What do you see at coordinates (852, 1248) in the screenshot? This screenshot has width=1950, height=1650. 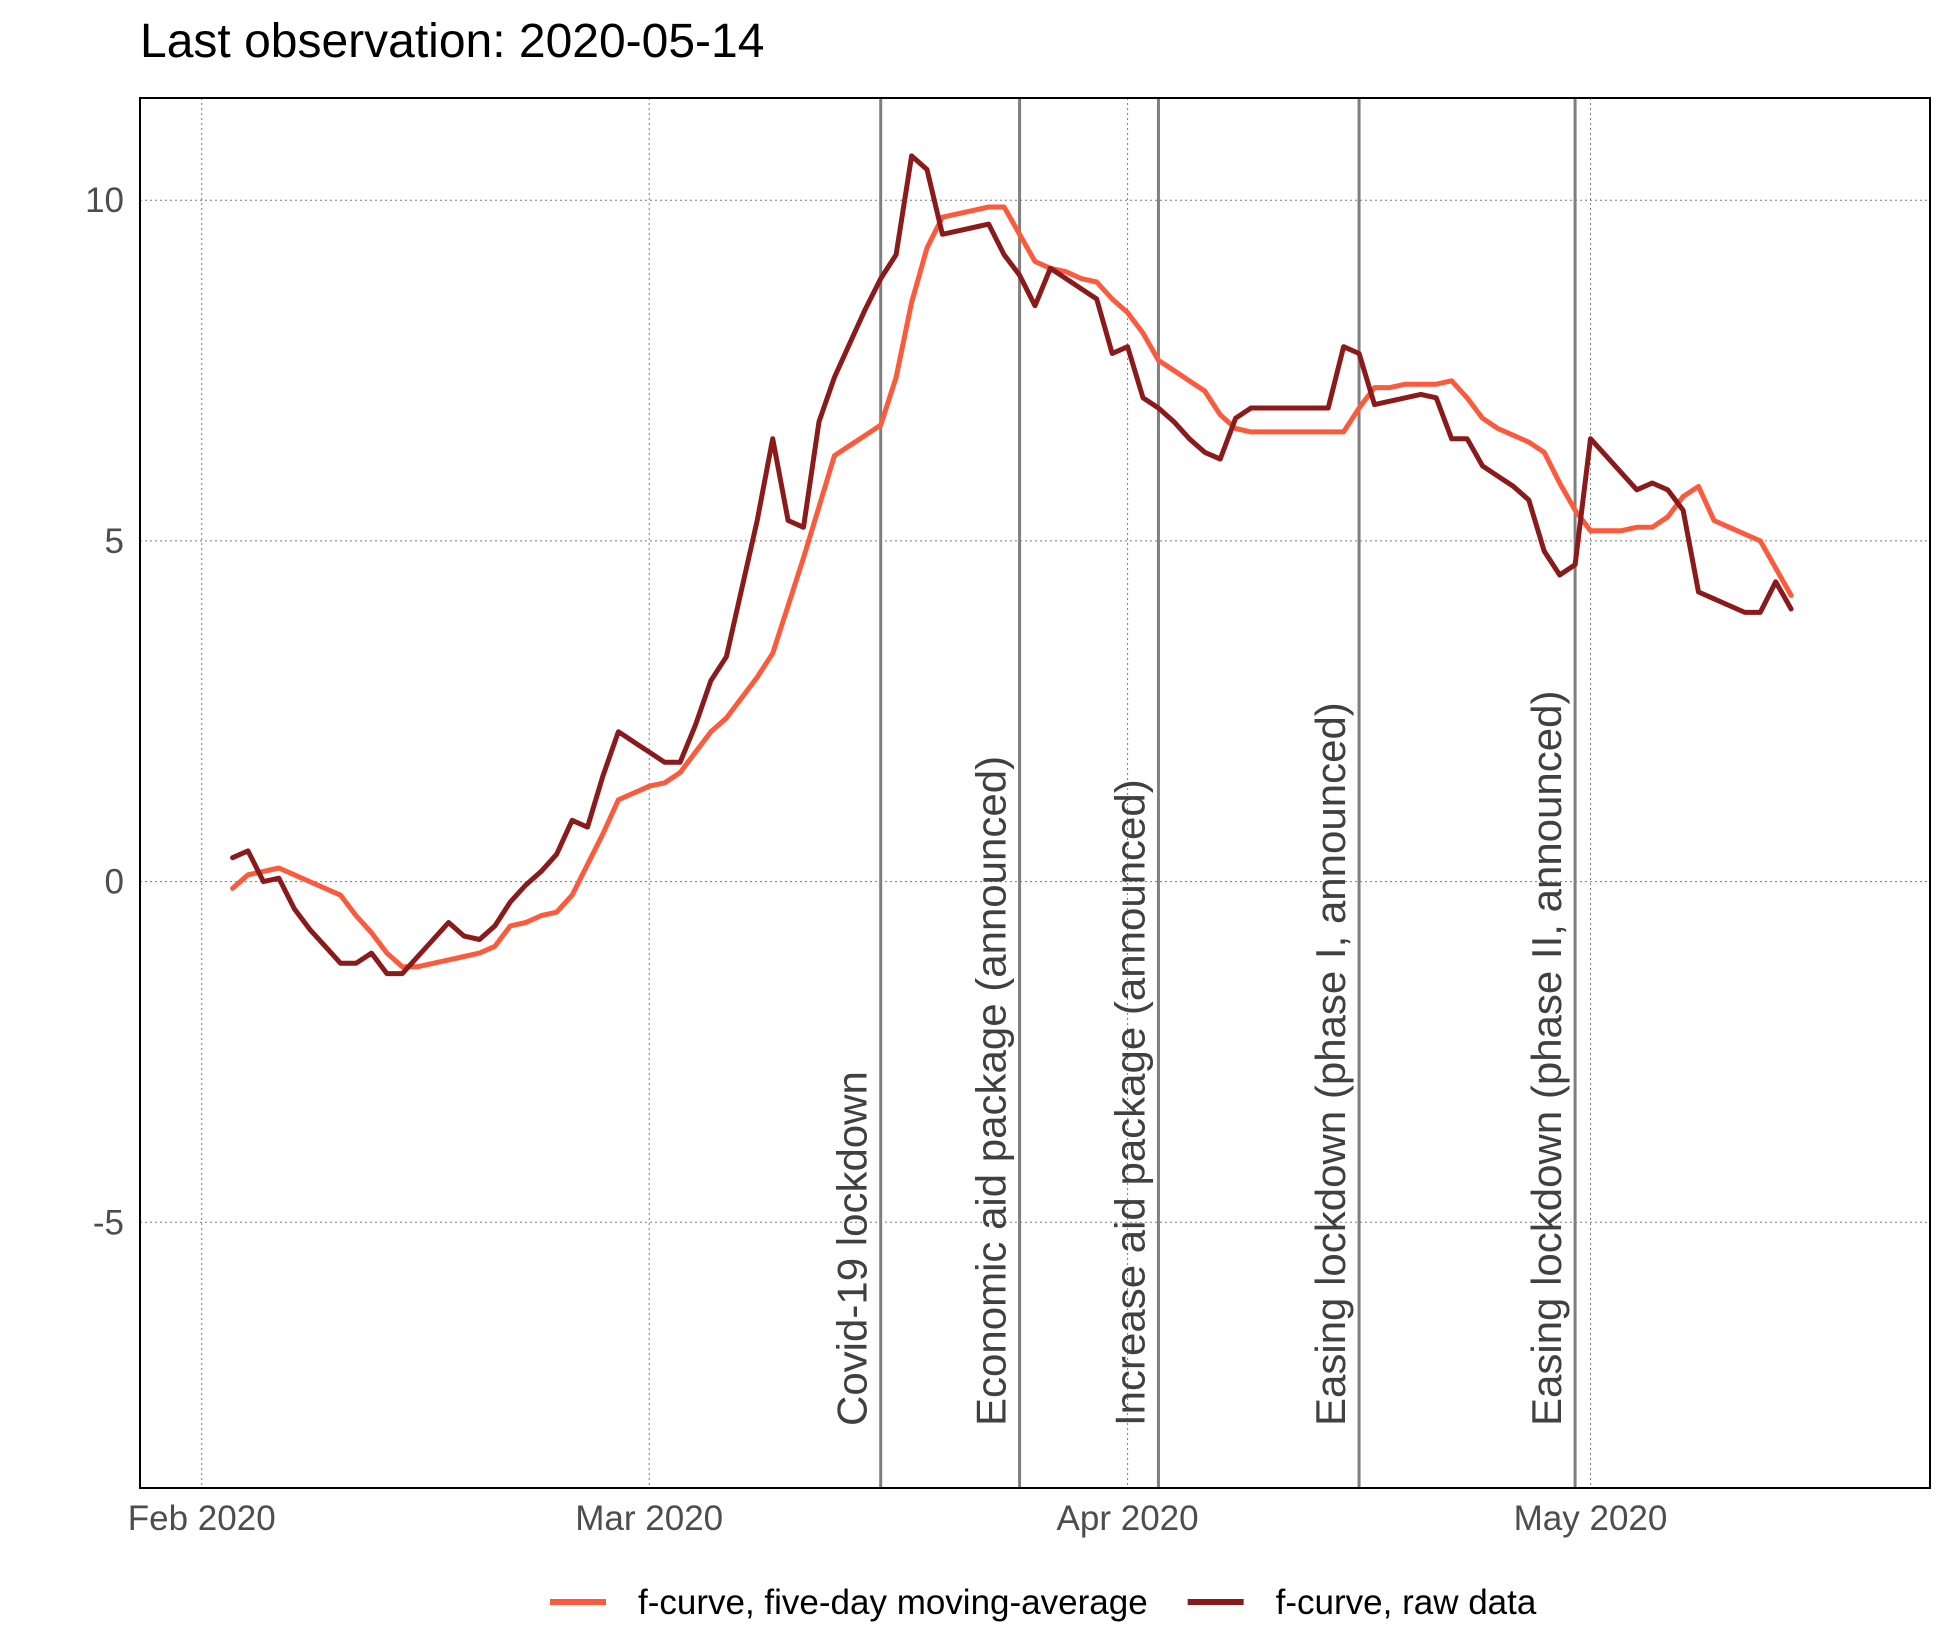 I see `event-label: Covid-19 lockdown` at bounding box center [852, 1248].